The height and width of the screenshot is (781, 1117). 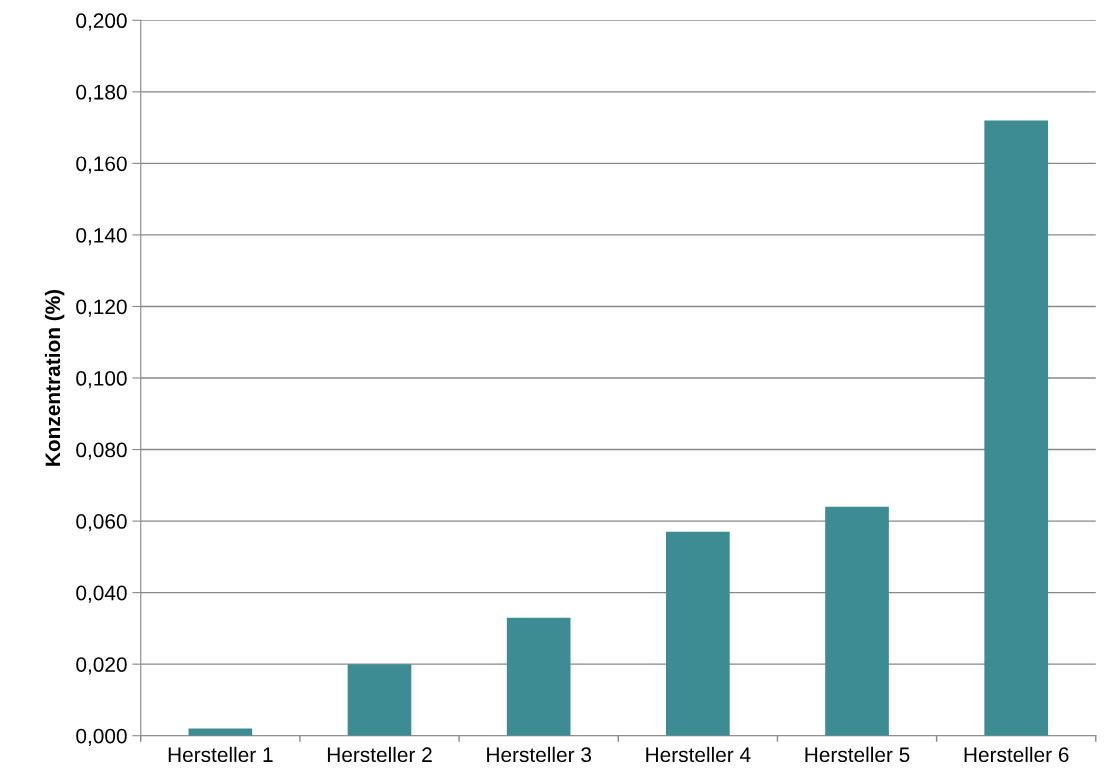 I want to click on y-tick-label: 0,180, so click(x=101, y=93).